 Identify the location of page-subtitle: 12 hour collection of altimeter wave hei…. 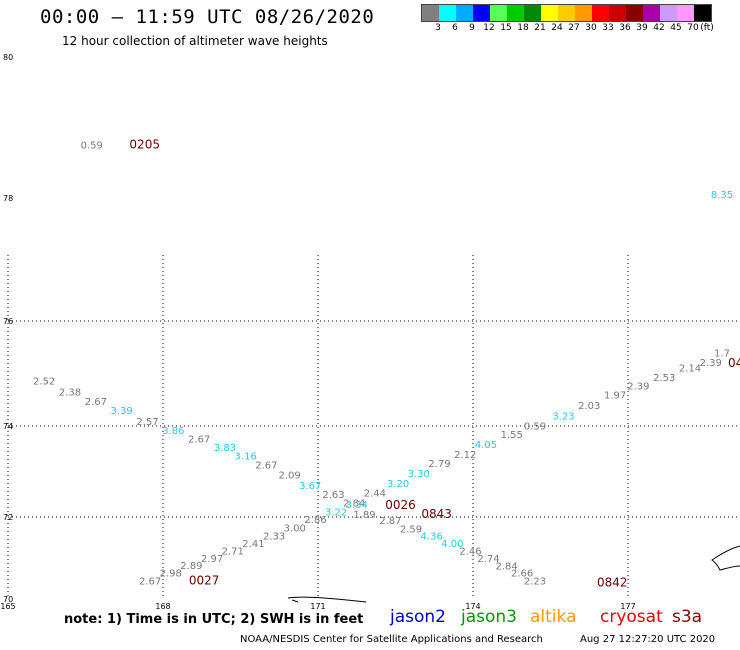
(195, 41).